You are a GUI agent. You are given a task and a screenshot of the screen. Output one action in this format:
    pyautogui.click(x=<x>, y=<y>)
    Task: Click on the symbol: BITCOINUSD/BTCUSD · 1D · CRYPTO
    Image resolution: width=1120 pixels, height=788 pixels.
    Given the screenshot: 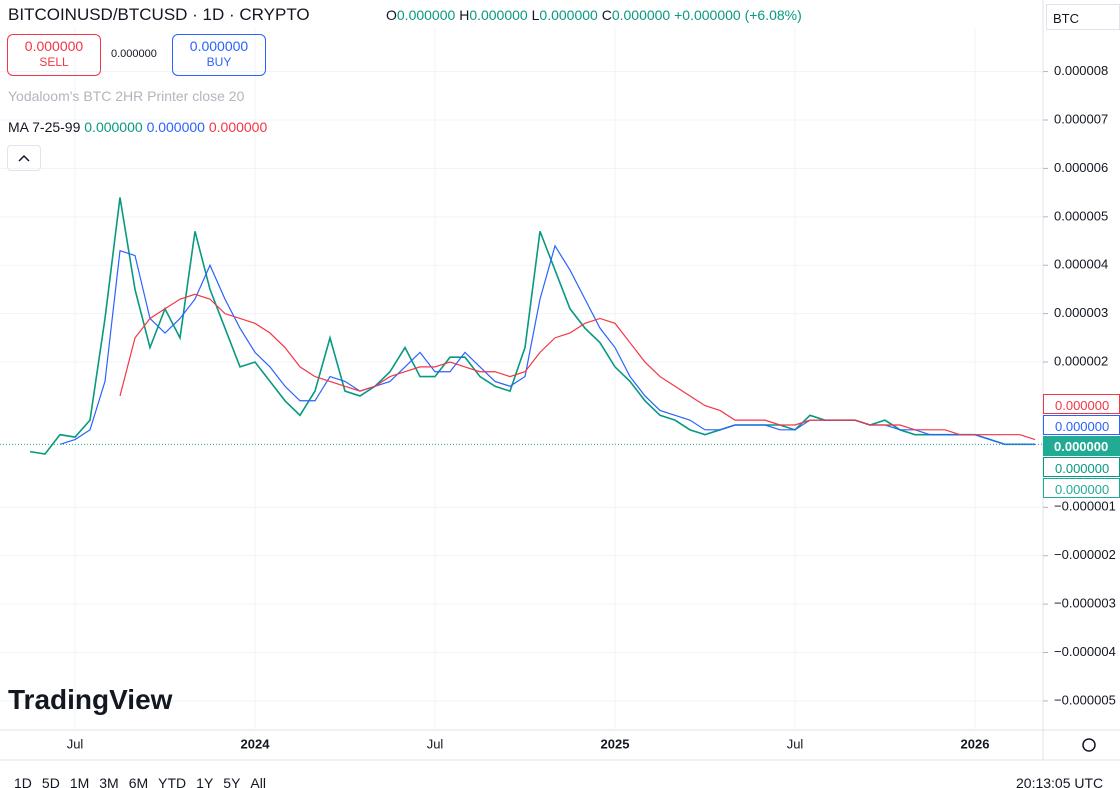 What is the action you would take?
    pyautogui.click(x=159, y=14)
    